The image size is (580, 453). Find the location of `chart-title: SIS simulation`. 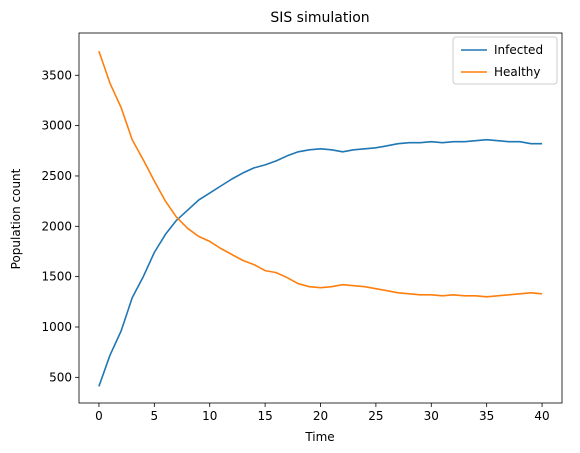

chart-title: SIS simulation is located at coordinates (319, 18).